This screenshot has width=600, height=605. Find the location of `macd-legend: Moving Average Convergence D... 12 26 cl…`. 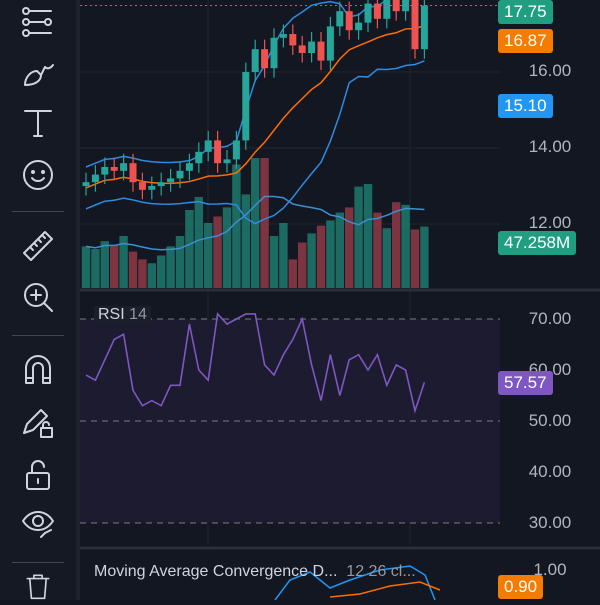

macd-legend: Moving Average Convergence D... 12 26 cl… is located at coordinates (255, 572).